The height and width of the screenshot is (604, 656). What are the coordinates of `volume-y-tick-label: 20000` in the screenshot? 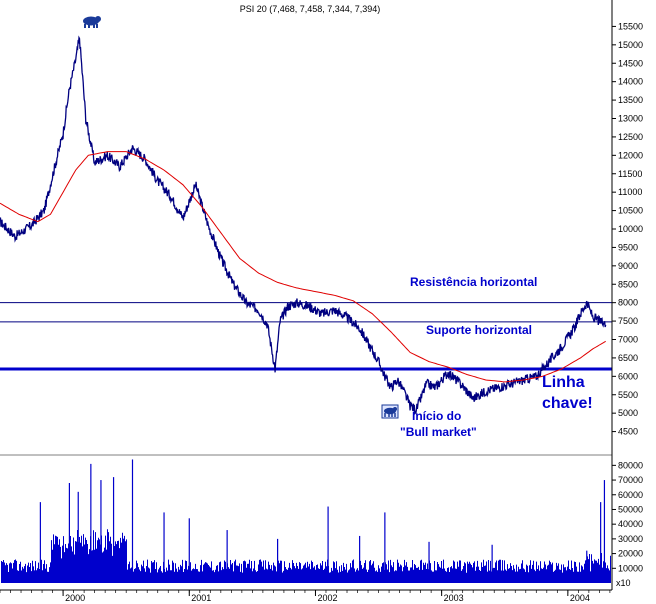 It's located at (630, 554).